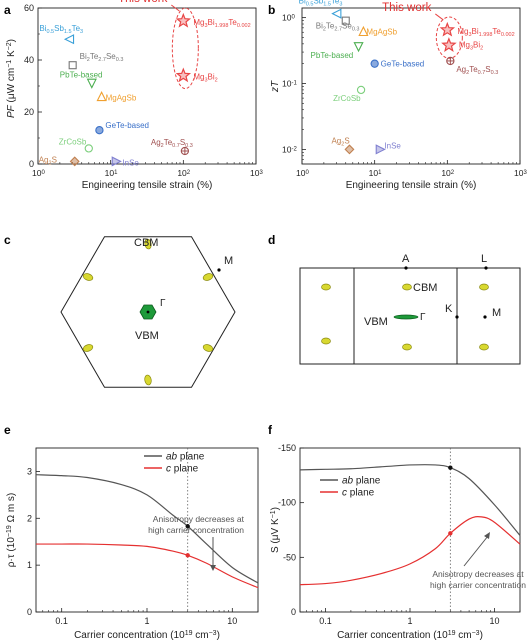 Image resolution: width=530 pixels, height=644 pixels. What do you see at coordinates (327, 4) in the screenshot?
I see `point-label-part: 1.5` at bounding box center [327, 4].